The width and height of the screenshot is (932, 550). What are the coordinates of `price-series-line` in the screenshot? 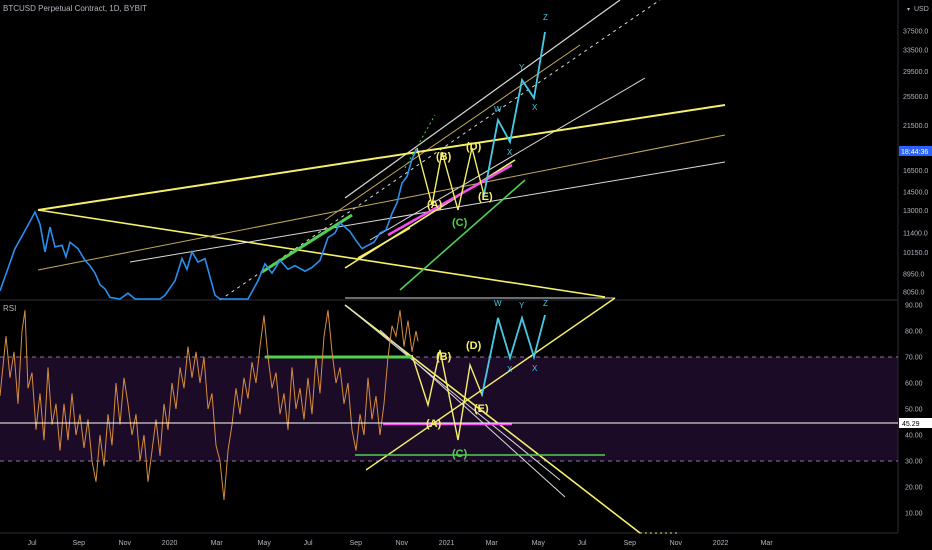 It's located at (209, 224).